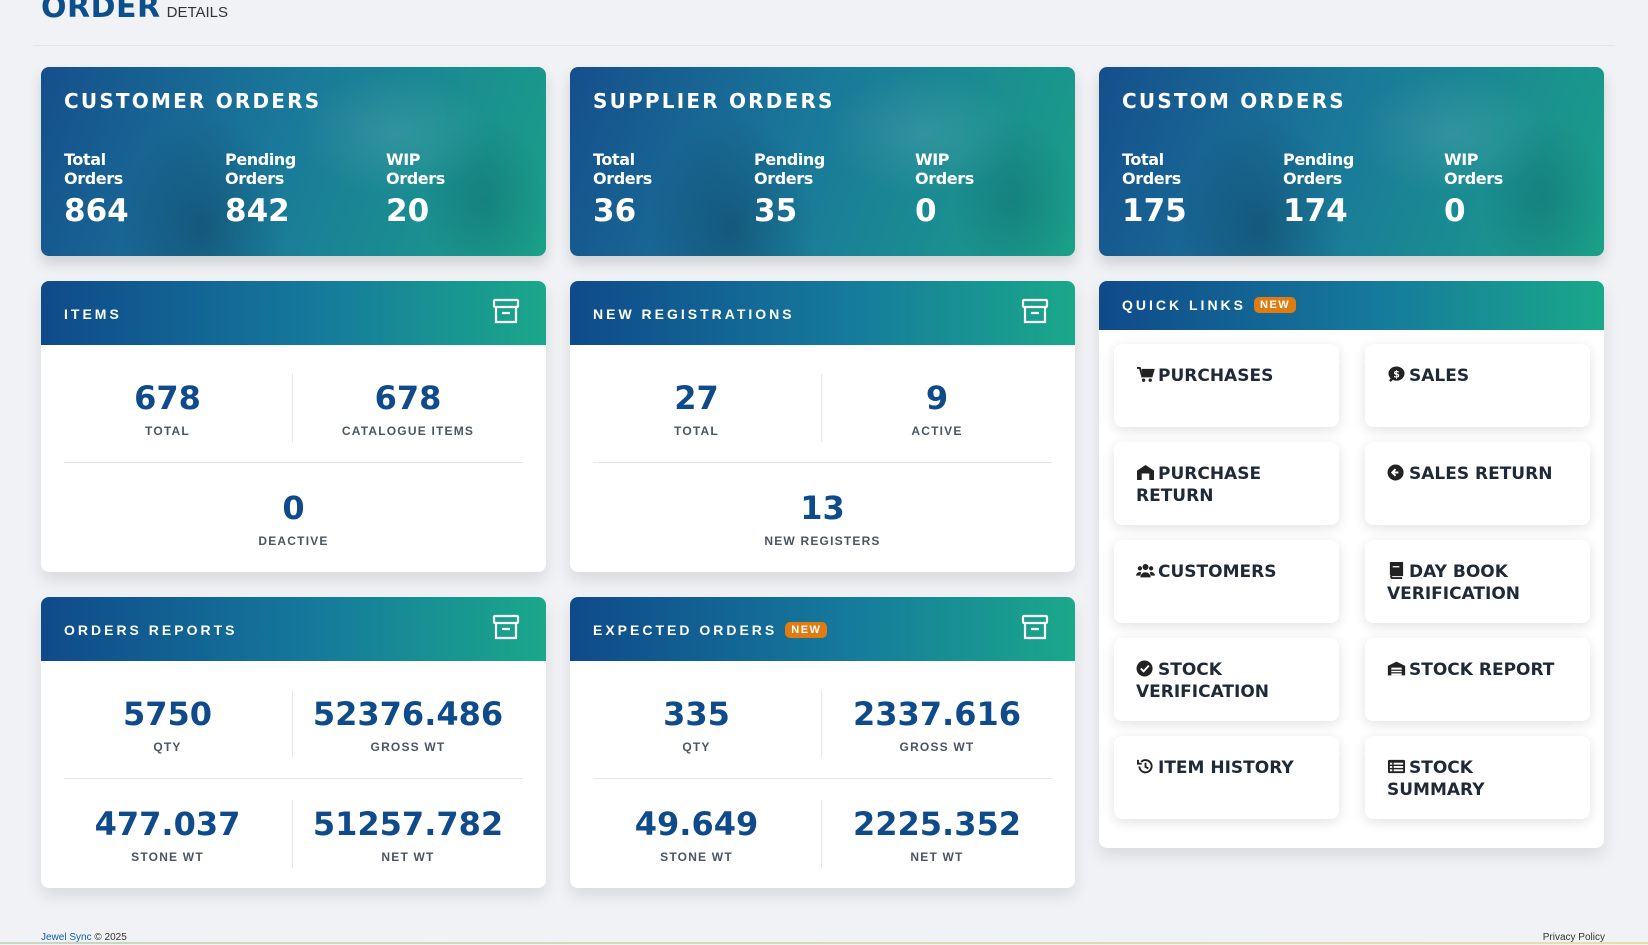 This screenshot has height=945, width=1648. What do you see at coordinates (408, 431) in the screenshot?
I see `stat-label: CATALOGUE ITEMS` at bounding box center [408, 431].